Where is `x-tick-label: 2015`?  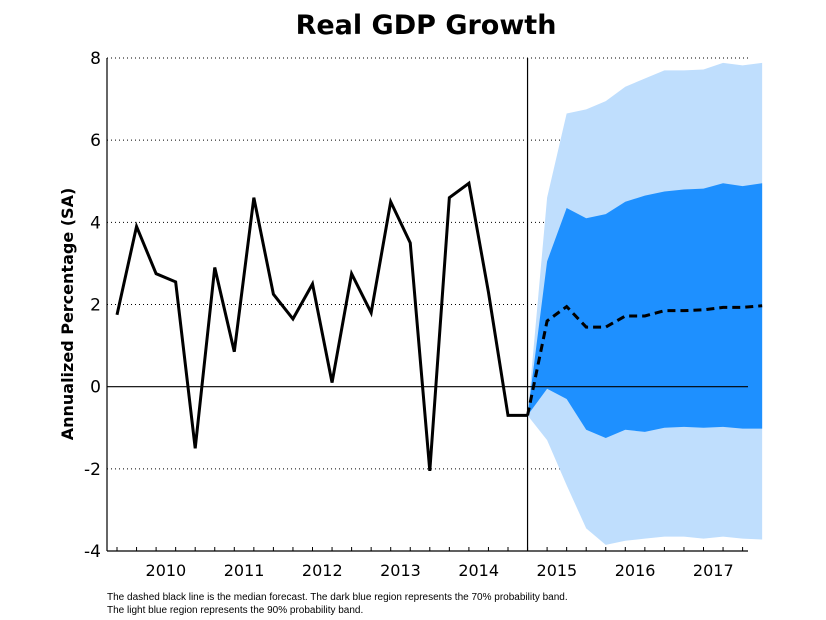
x-tick-label: 2015 is located at coordinates (557, 570).